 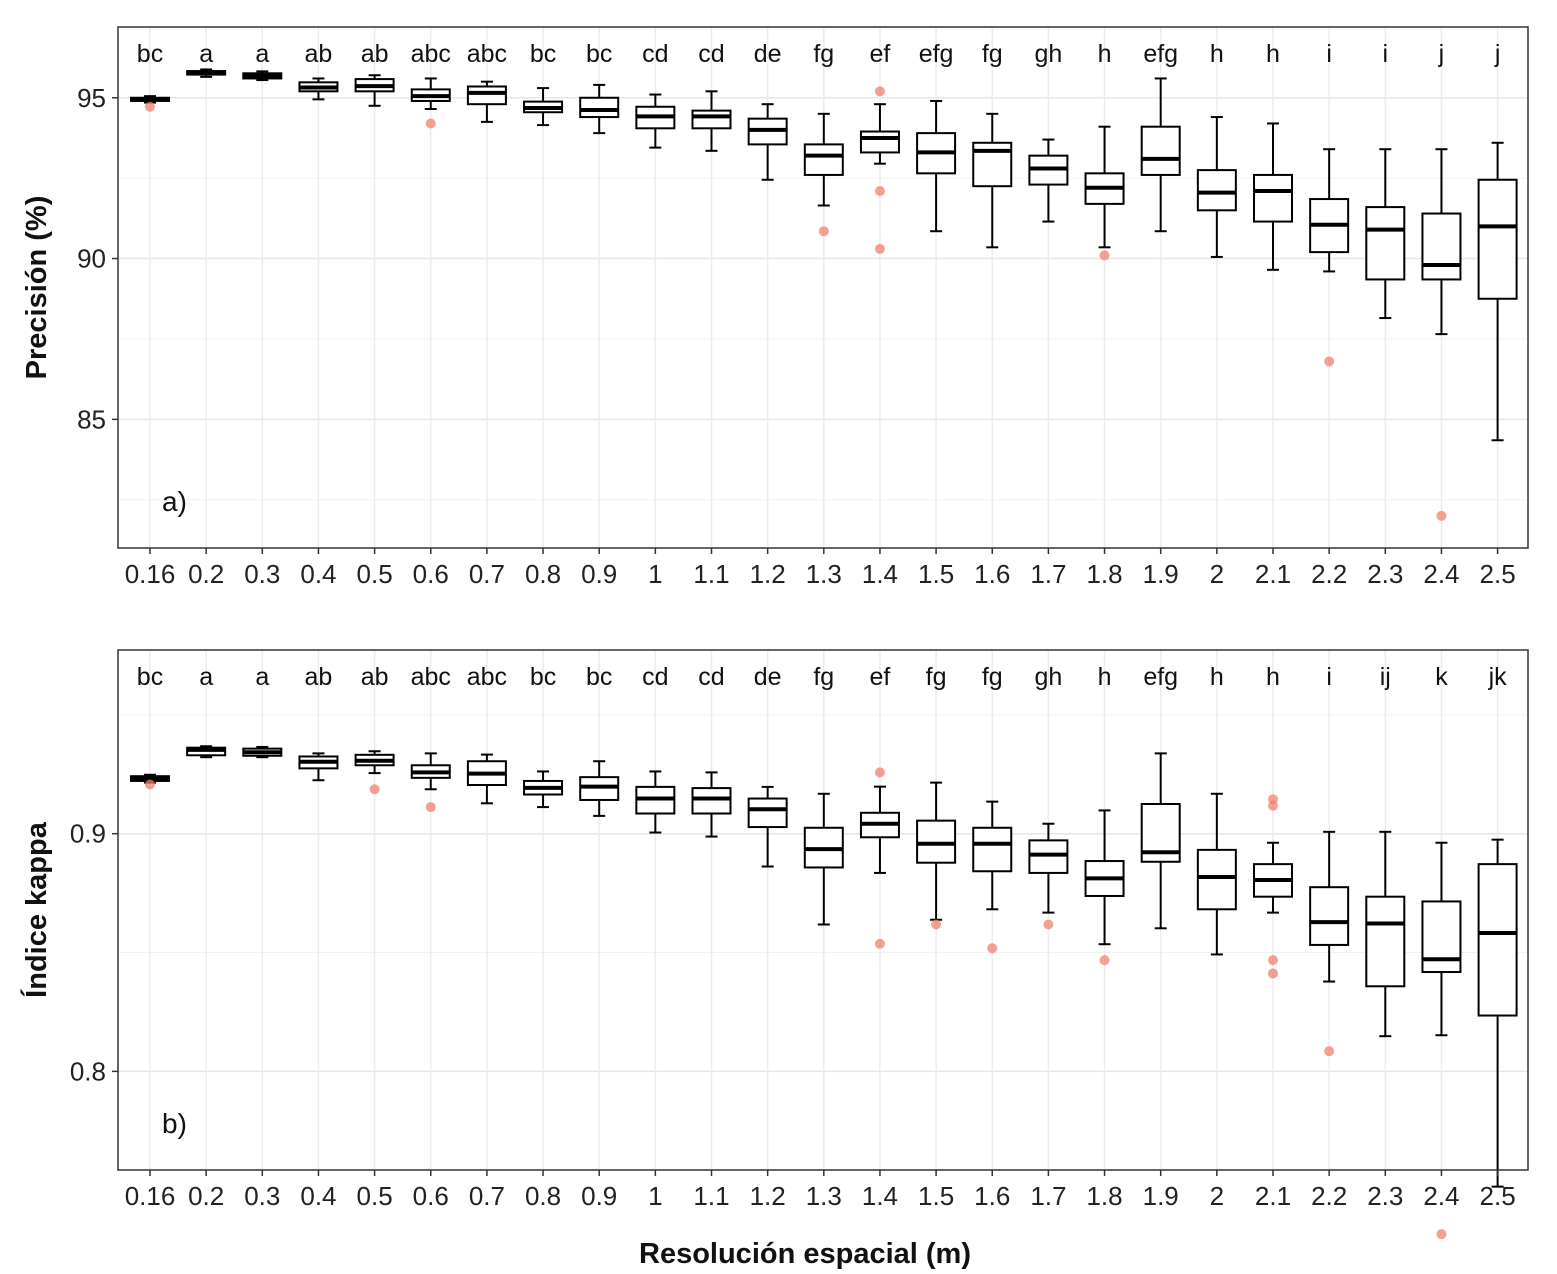 I want to click on x-tick-label: 0.6, so click(x=431, y=1196).